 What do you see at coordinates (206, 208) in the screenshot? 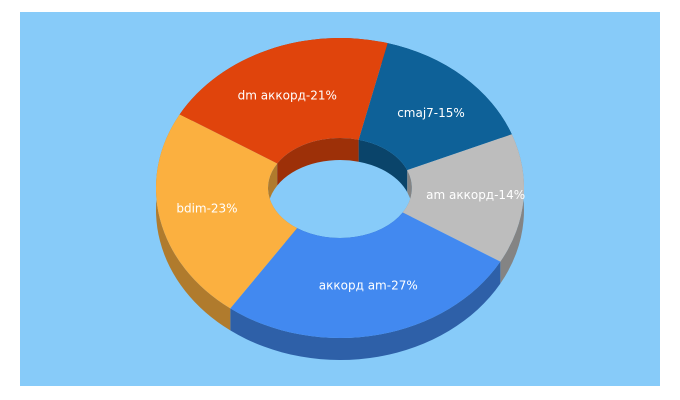
I see `slice-label: bdim-23%` at bounding box center [206, 208].